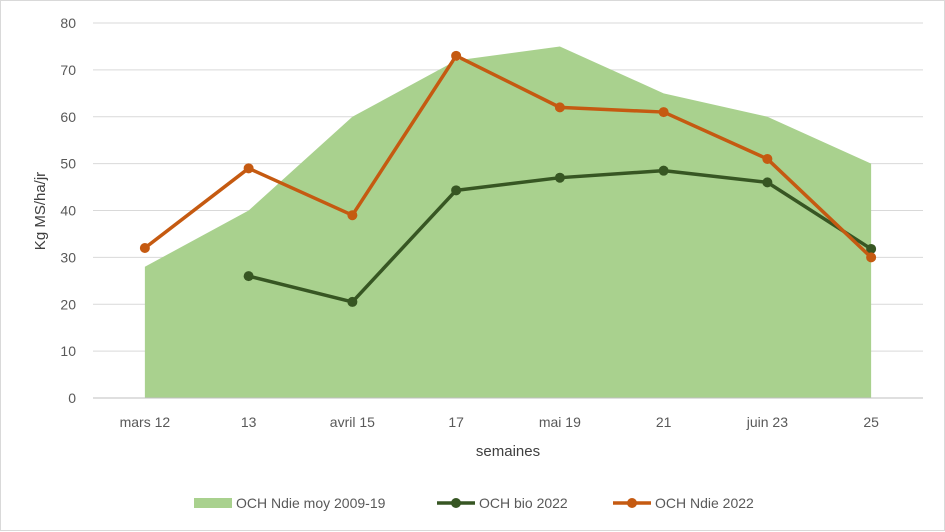  Describe the element at coordinates (145, 422) in the screenshot. I see `x-tick-label: mars 12` at that location.